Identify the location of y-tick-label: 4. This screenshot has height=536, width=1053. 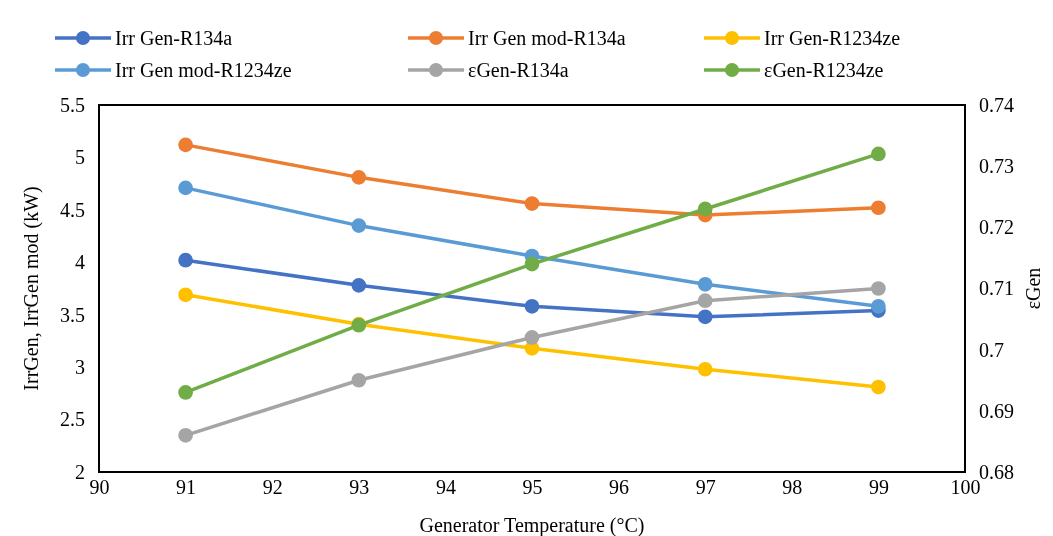
(80, 262).